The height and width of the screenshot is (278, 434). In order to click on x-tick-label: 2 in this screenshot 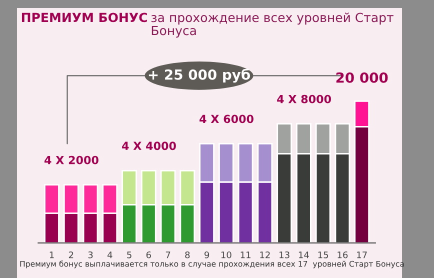, I will do `click(71, 254)`.